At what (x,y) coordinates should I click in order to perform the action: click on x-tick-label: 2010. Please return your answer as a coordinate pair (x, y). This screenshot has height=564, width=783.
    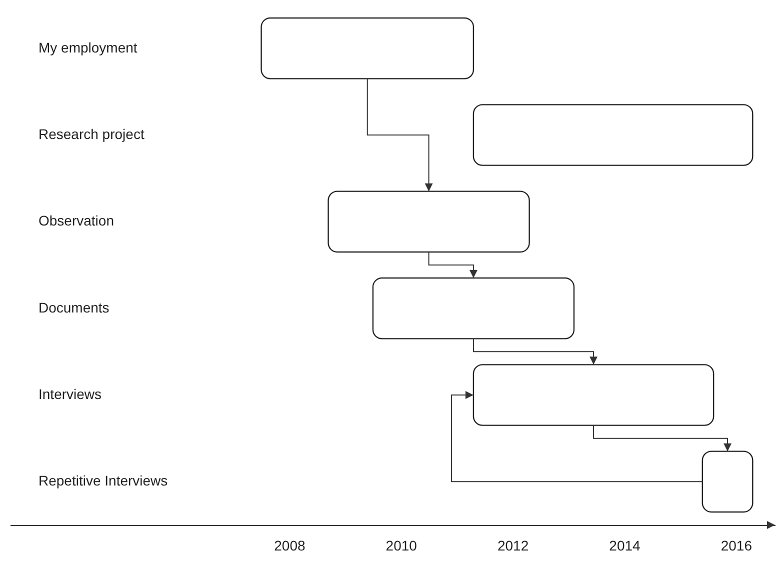
    Looking at the image, I should click on (402, 546).